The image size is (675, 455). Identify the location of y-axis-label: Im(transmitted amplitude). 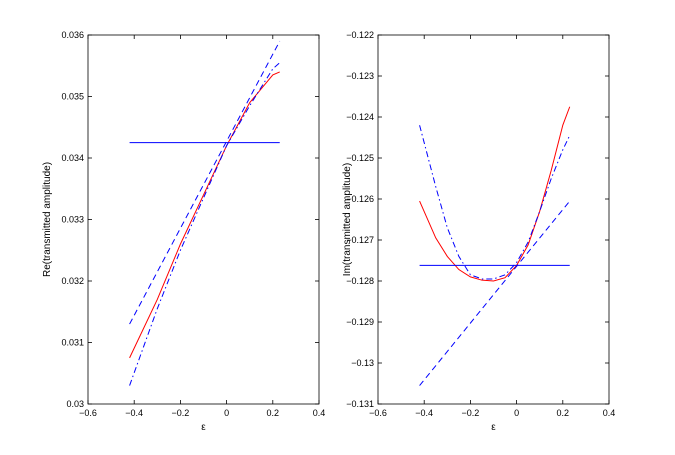
(347, 219).